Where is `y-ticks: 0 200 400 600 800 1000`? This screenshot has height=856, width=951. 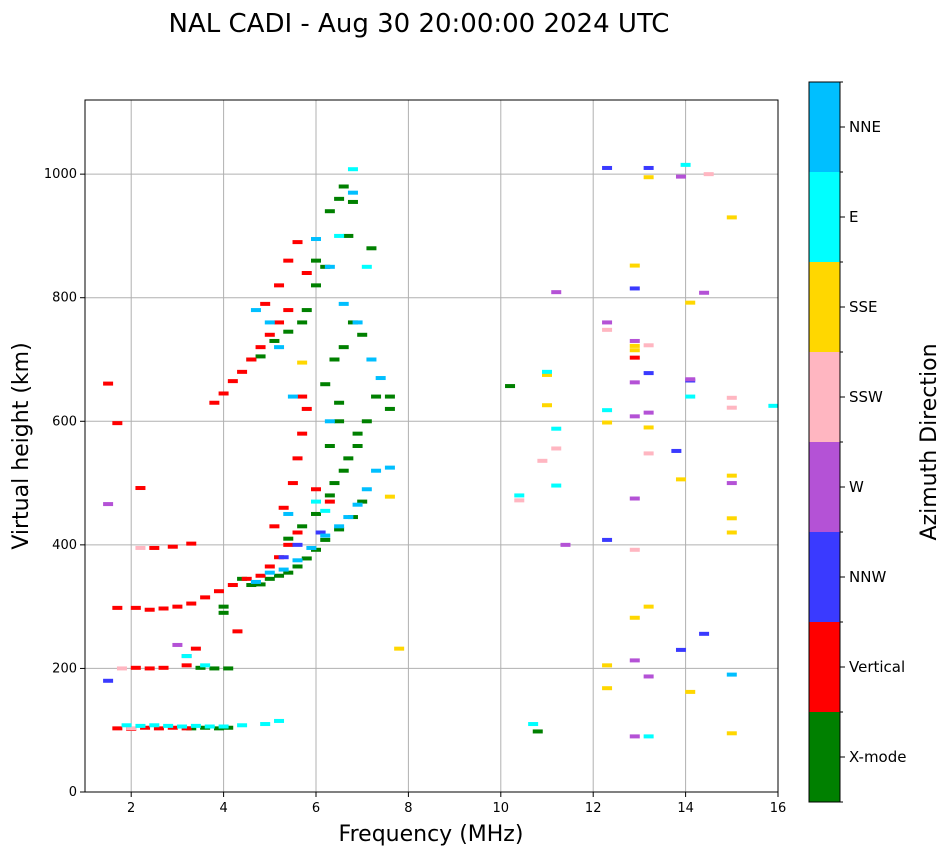
y-ticks: 0 200 400 600 800 1000 is located at coordinates (64, 483).